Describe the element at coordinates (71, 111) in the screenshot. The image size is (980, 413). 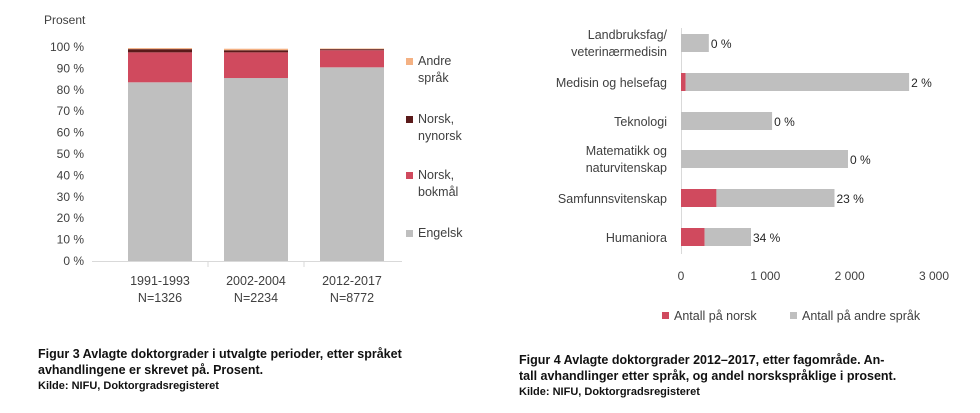
I see `y-tick-label: 70 %` at that location.